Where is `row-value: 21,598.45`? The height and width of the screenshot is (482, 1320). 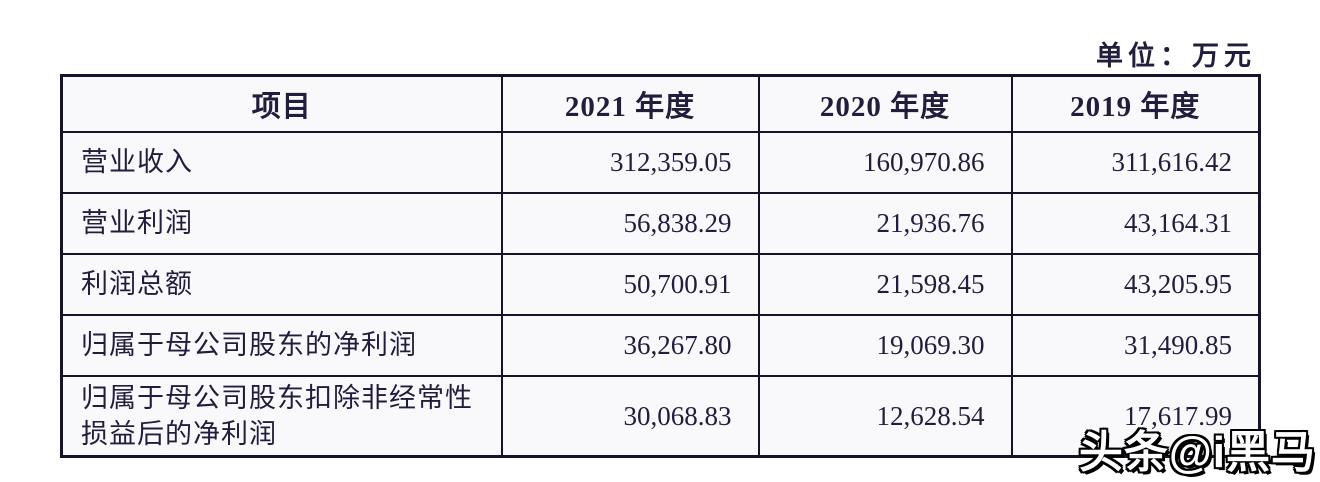
row-value: 21,598.45 is located at coordinates (885, 284).